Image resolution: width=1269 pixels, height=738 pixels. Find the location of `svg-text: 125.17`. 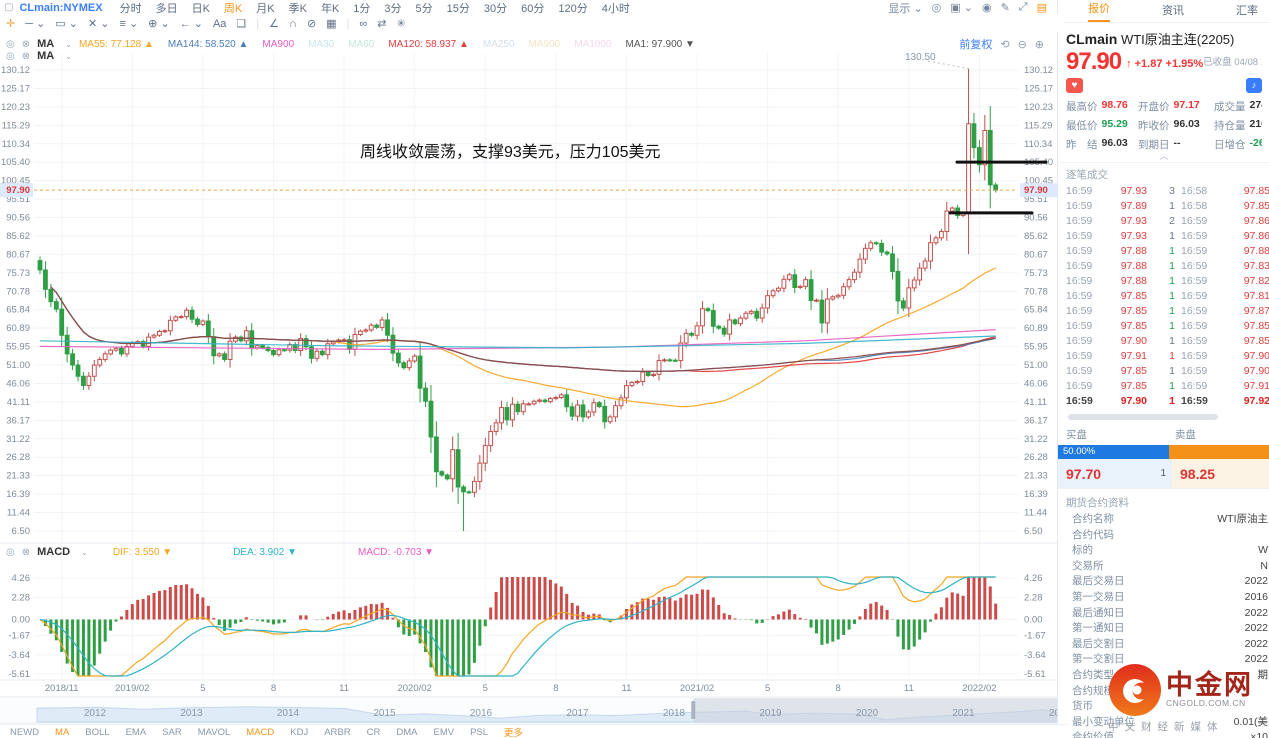

svg-text: 125.17 is located at coordinates (1038, 88).